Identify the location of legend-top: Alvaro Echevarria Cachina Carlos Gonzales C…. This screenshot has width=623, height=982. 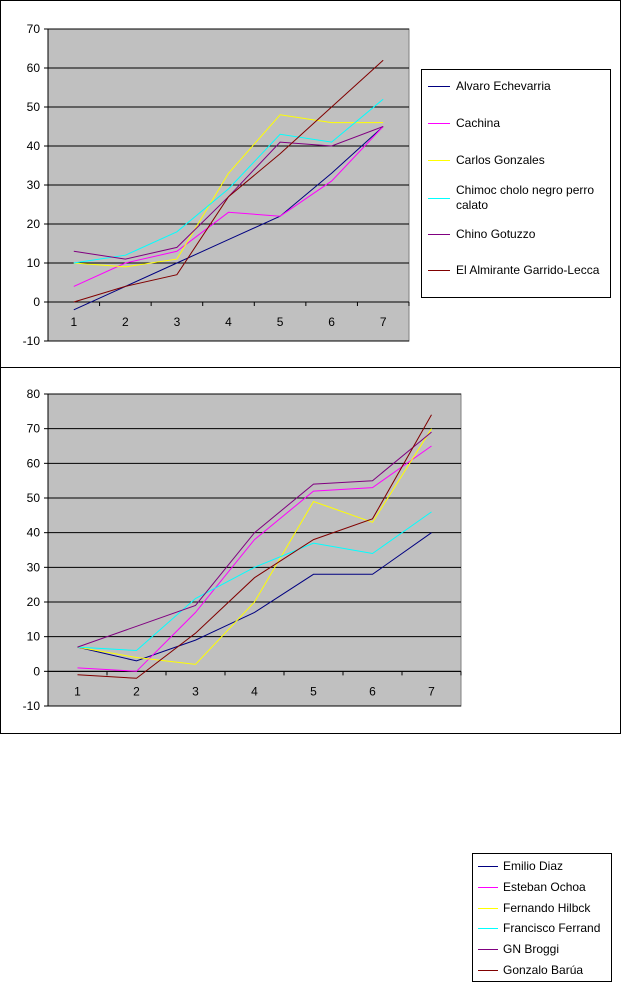
(516, 183).